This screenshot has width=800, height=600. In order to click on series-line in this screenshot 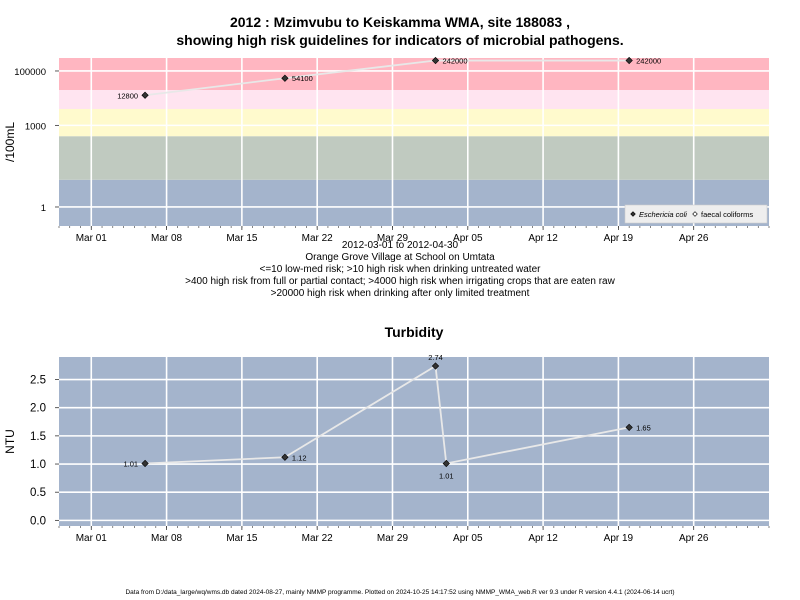, I will do `click(387, 78)`.